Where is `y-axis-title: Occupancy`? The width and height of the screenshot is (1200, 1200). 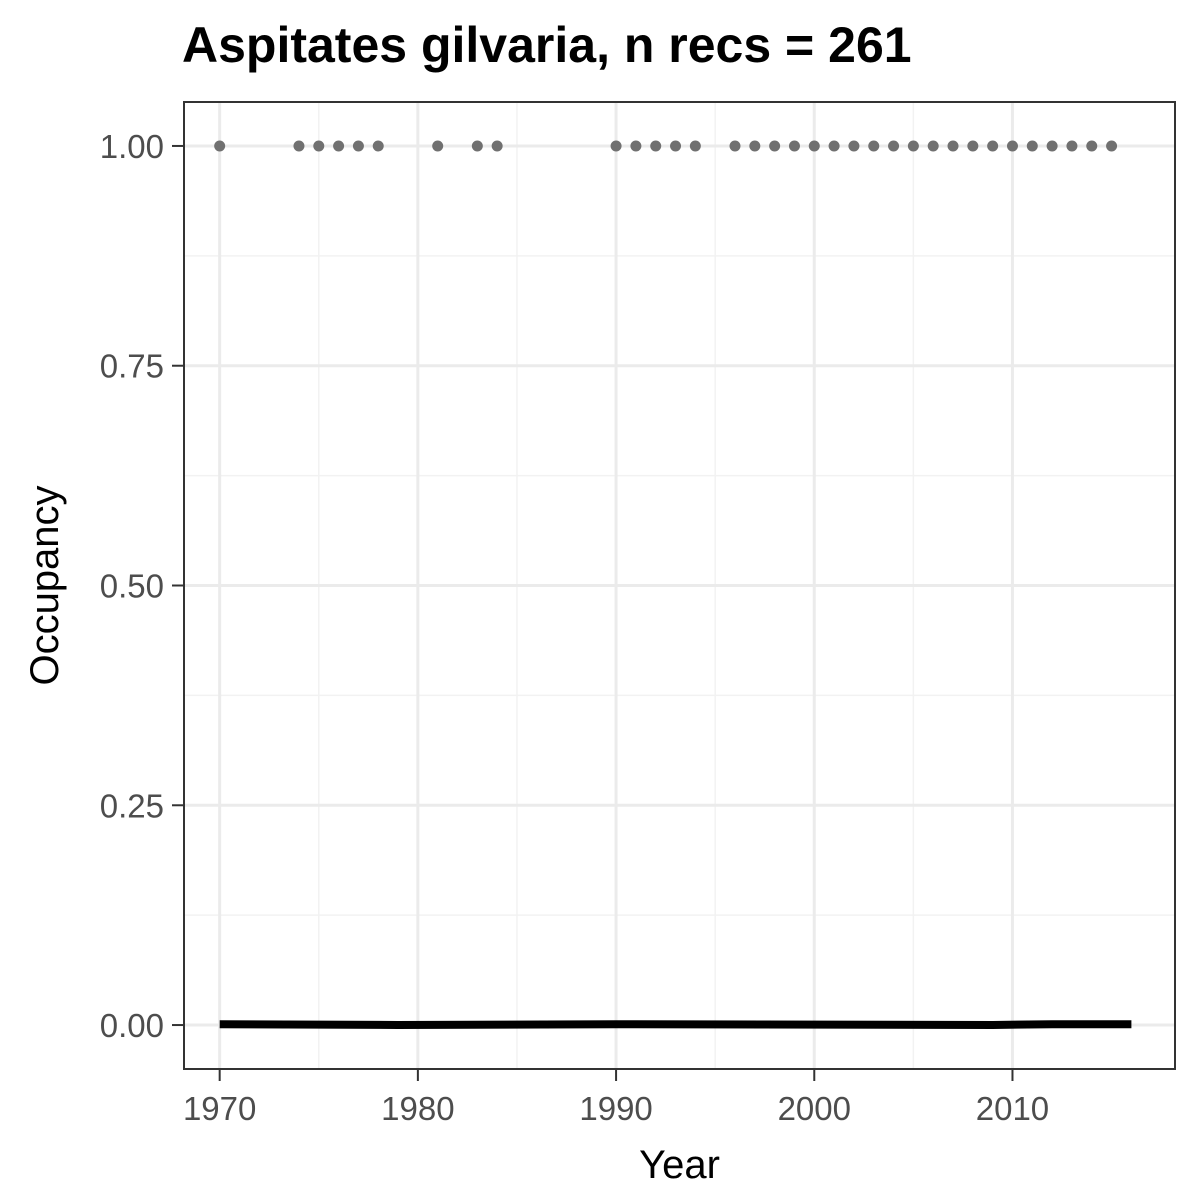 y-axis-title: Occupancy is located at coordinates (45, 585).